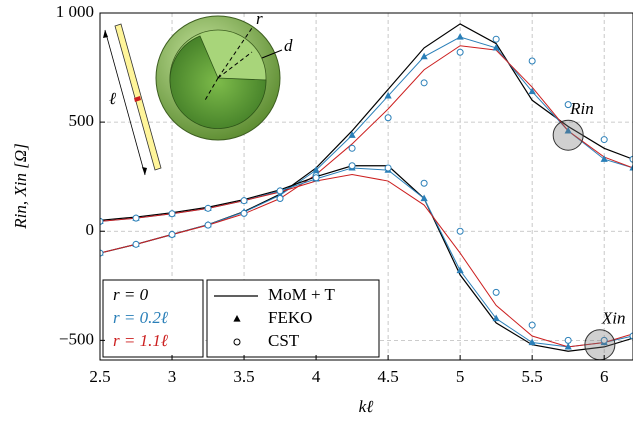  What do you see at coordinates (259, 18) in the screenshot?
I see `annotation: r` at bounding box center [259, 18].